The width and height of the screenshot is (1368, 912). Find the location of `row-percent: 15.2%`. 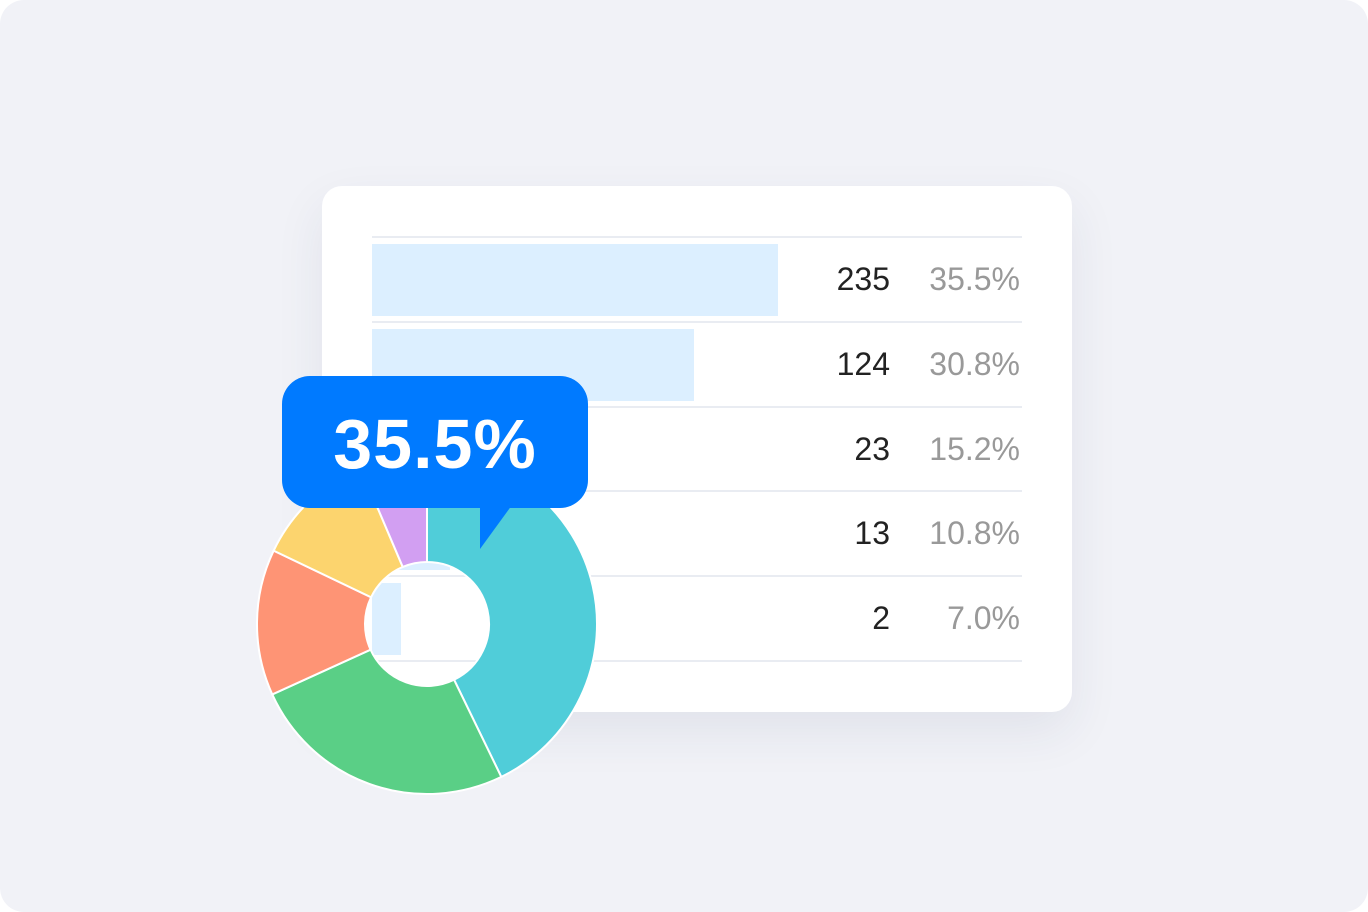

row-percent: 15.2% is located at coordinates (974, 449).